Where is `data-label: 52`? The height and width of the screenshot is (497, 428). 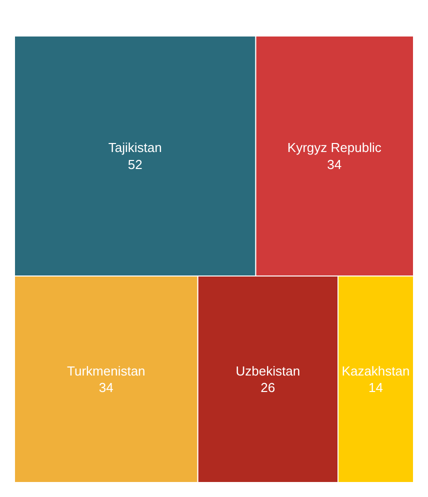 data-label: 52 is located at coordinates (135, 164).